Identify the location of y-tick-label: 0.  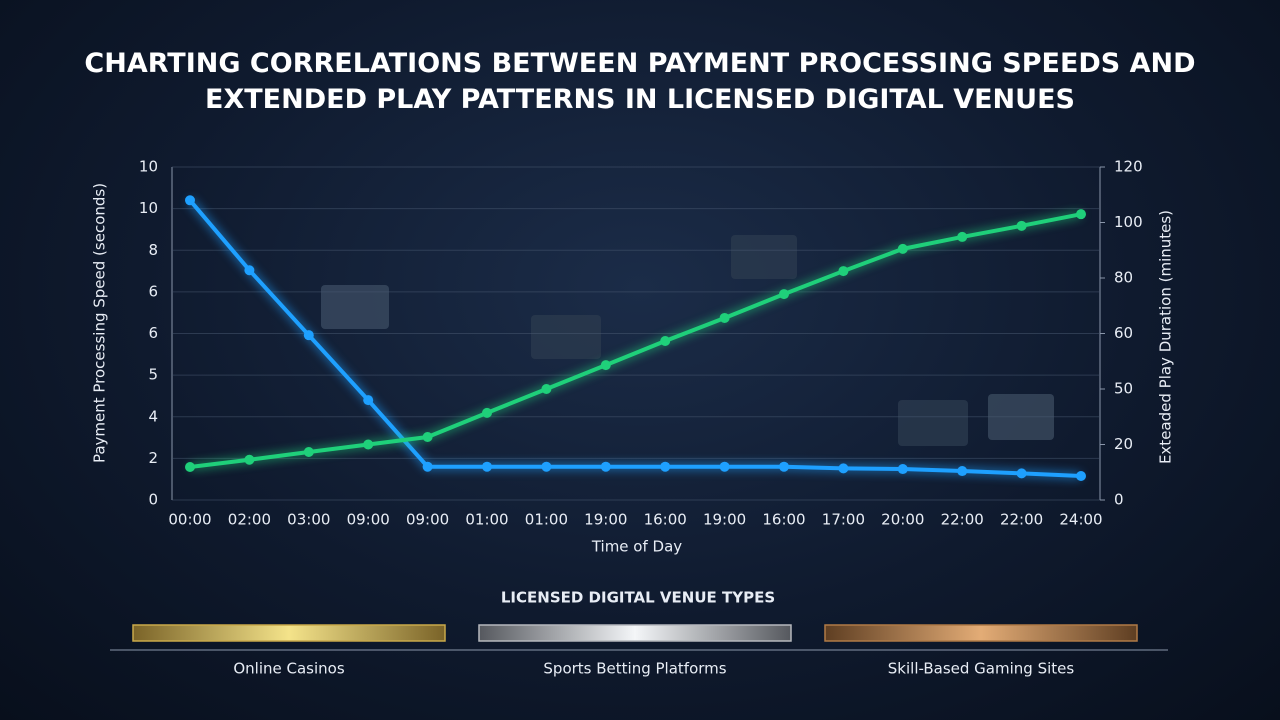
(153, 500).